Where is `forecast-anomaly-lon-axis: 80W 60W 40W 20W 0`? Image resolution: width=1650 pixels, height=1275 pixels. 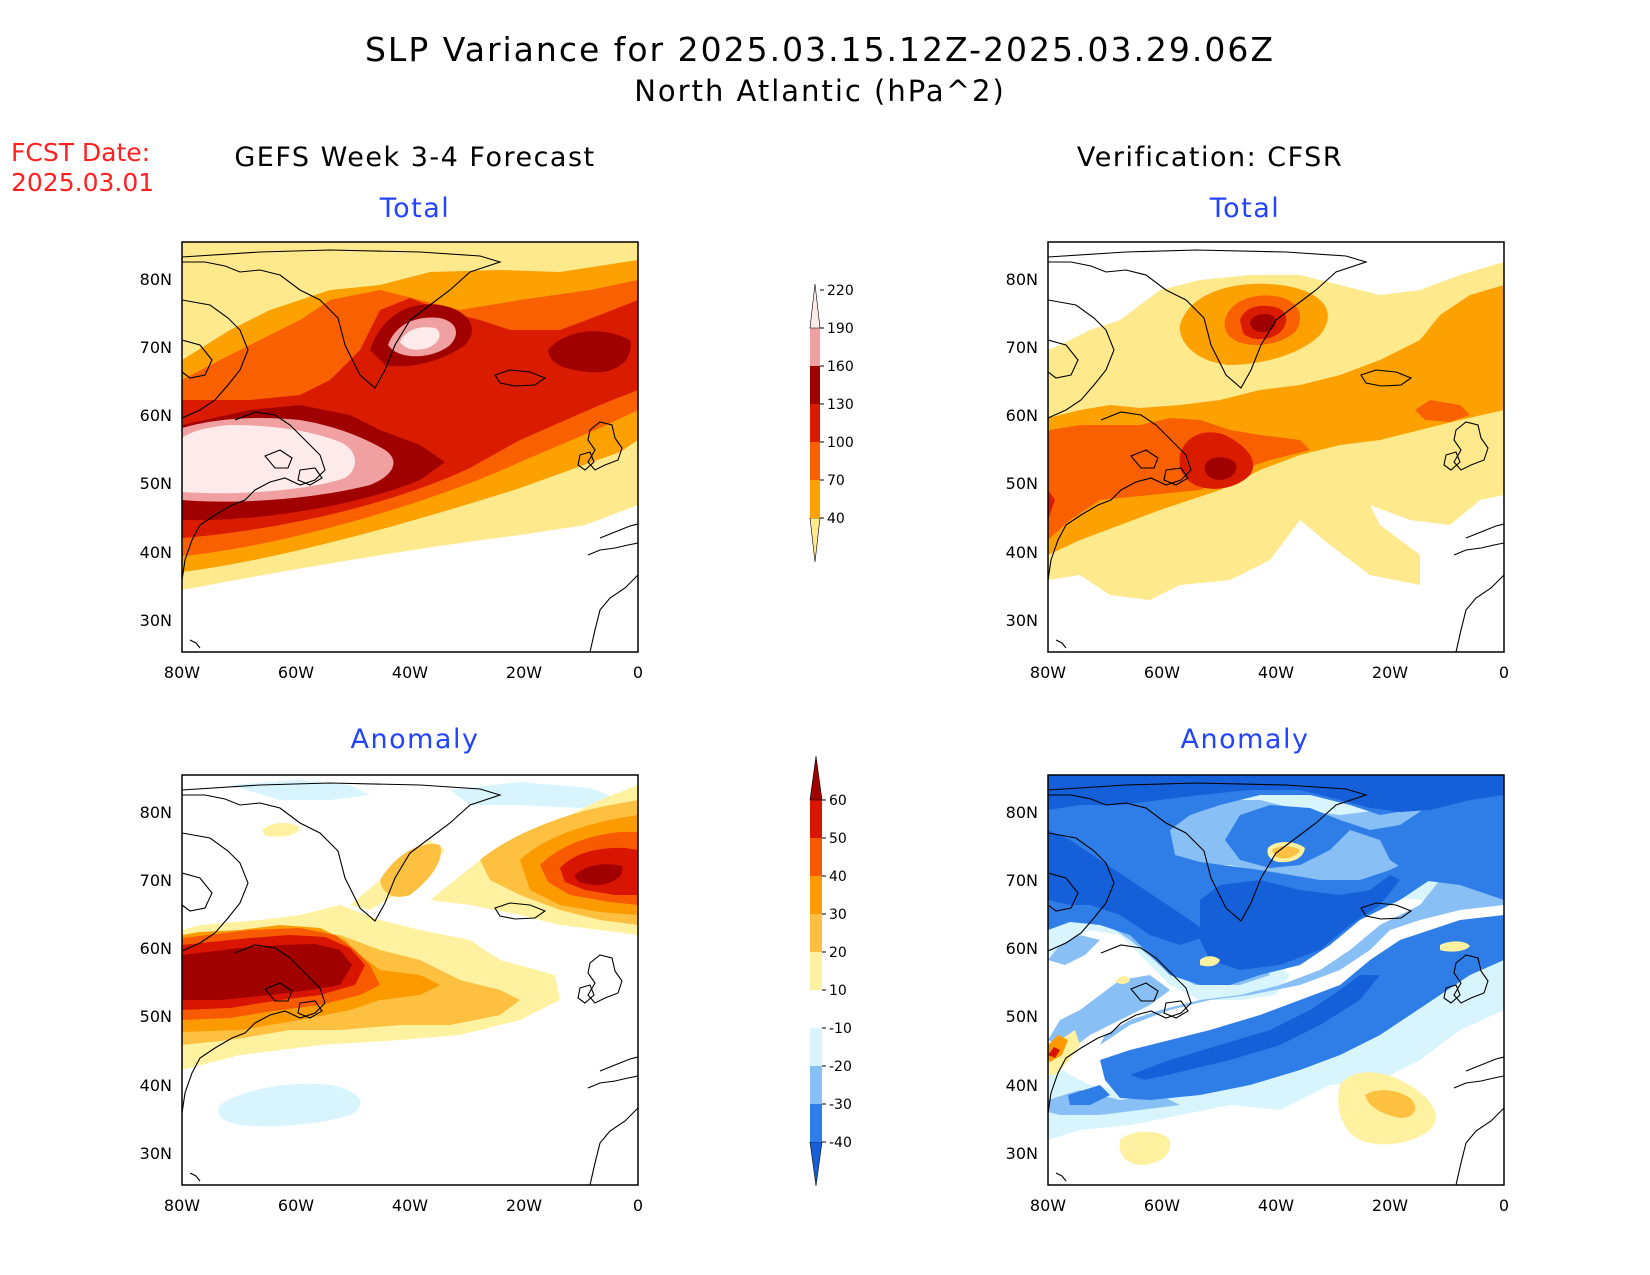 forecast-anomaly-lon-axis: 80W 60W 40W 20W 0 is located at coordinates (403, 1205).